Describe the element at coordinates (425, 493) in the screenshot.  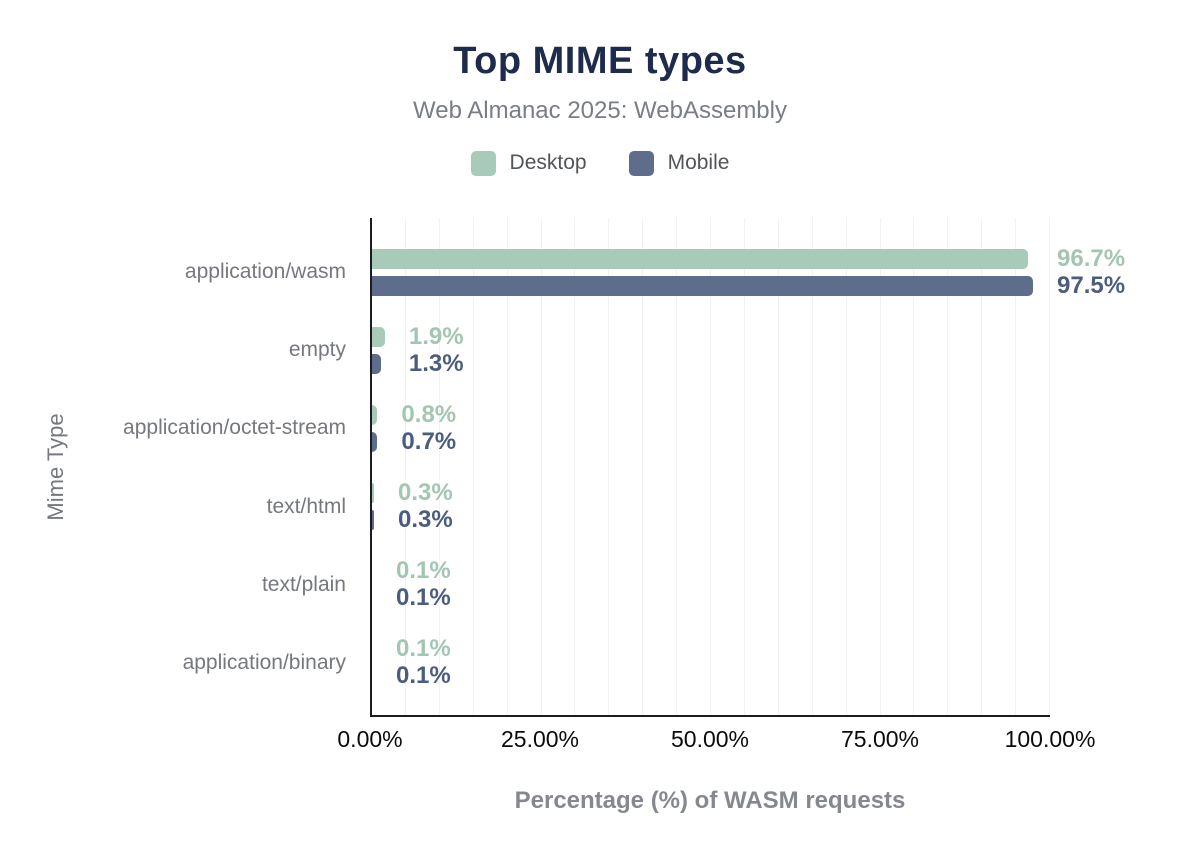
I see `value-label-desktop: 0.3%` at that location.